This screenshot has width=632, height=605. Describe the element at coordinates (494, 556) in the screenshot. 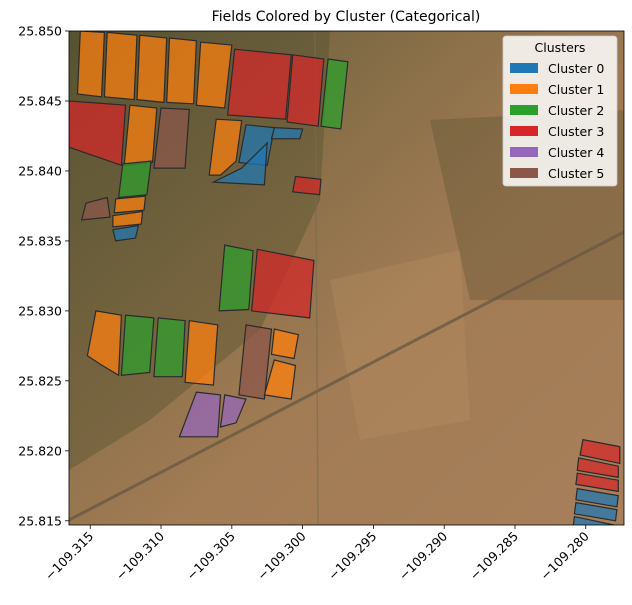

I see `x-tick-label: −109.285` at that location.